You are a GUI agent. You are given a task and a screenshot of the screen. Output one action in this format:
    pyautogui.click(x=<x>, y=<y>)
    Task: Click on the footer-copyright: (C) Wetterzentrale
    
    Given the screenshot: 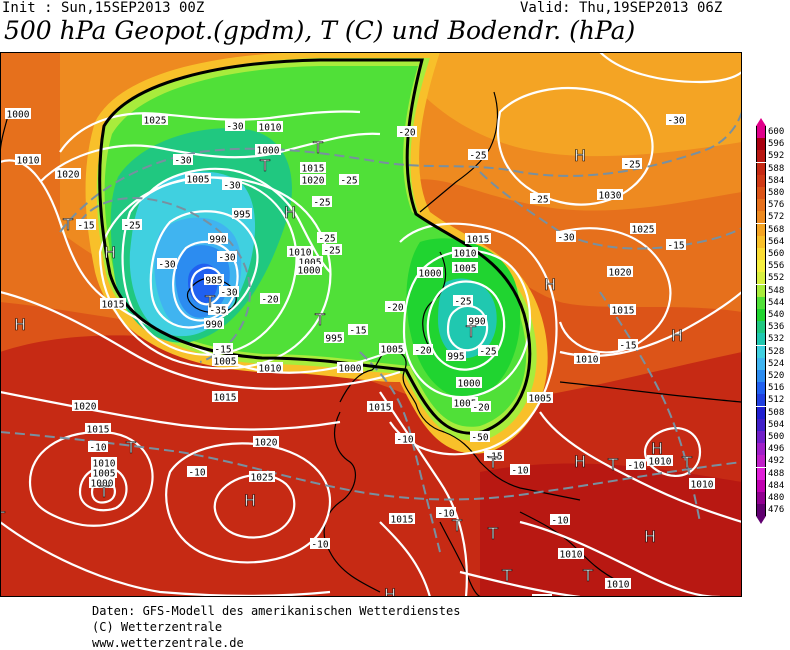 What is the action you would take?
    pyautogui.click(x=157, y=627)
    